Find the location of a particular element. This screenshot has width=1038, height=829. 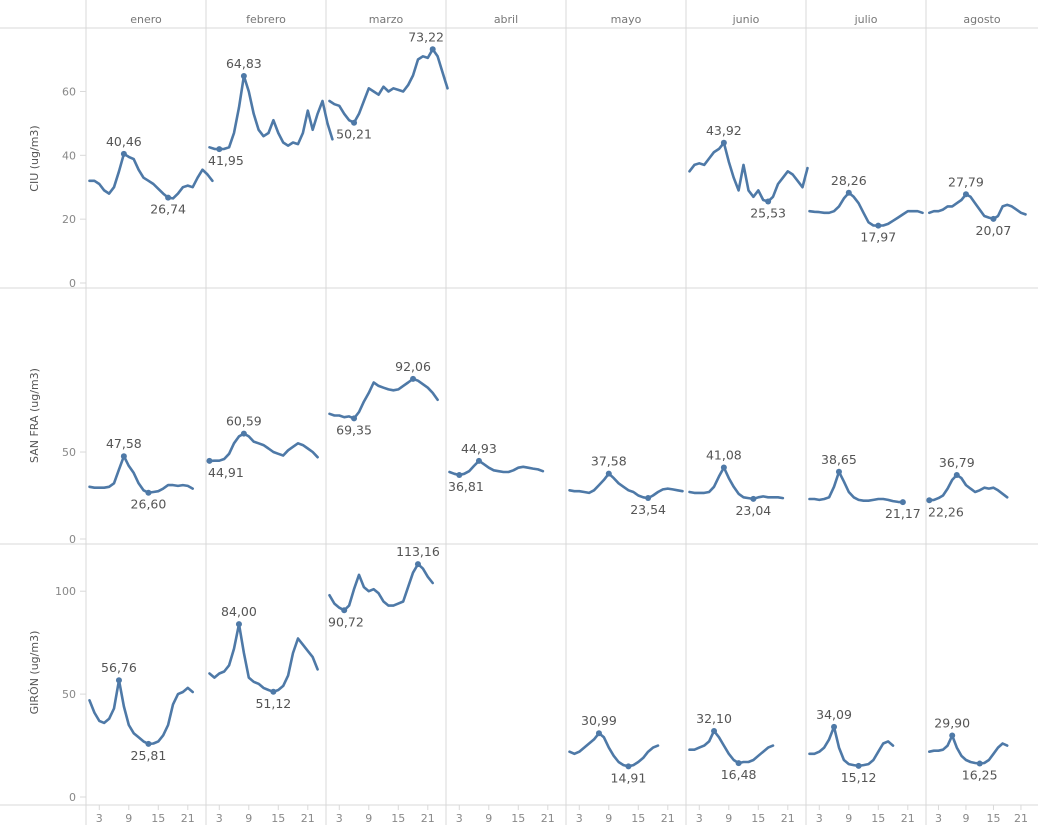

data-label: 26,60 is located at coordinates (149, 504).